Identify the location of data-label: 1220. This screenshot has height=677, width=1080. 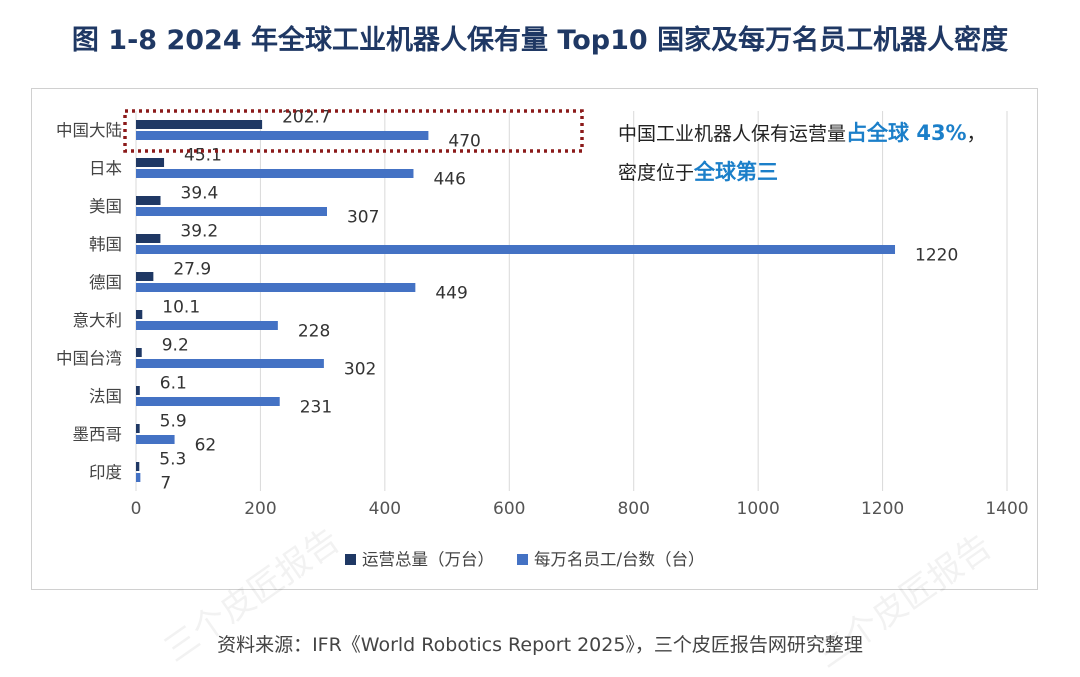
(936, 256).